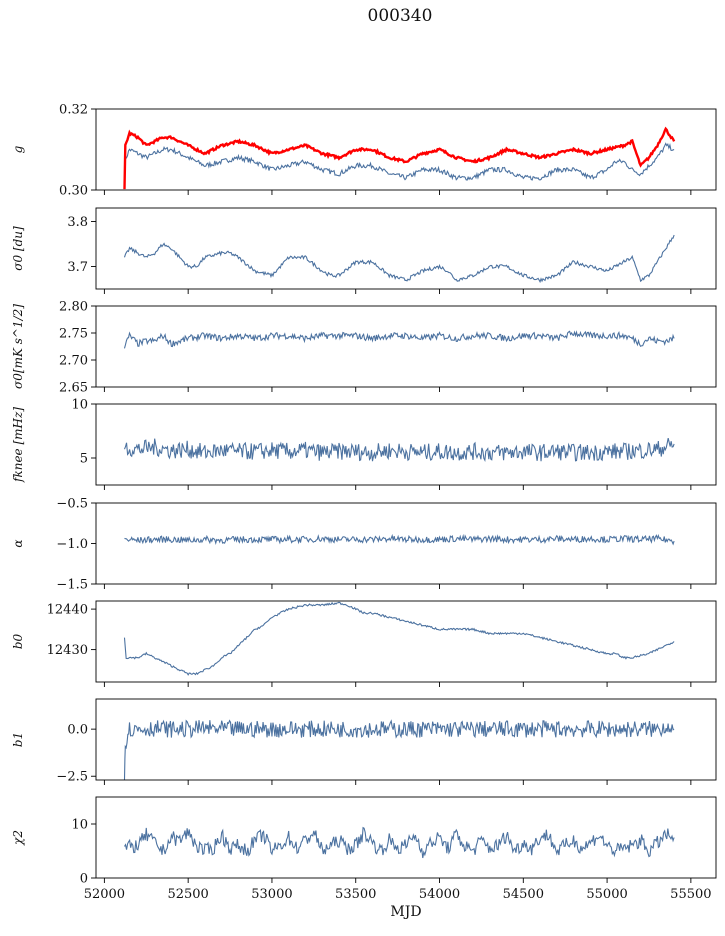 The image size is (725, 936). I want to click on ylabel-b0: b0, so click(18, 641).